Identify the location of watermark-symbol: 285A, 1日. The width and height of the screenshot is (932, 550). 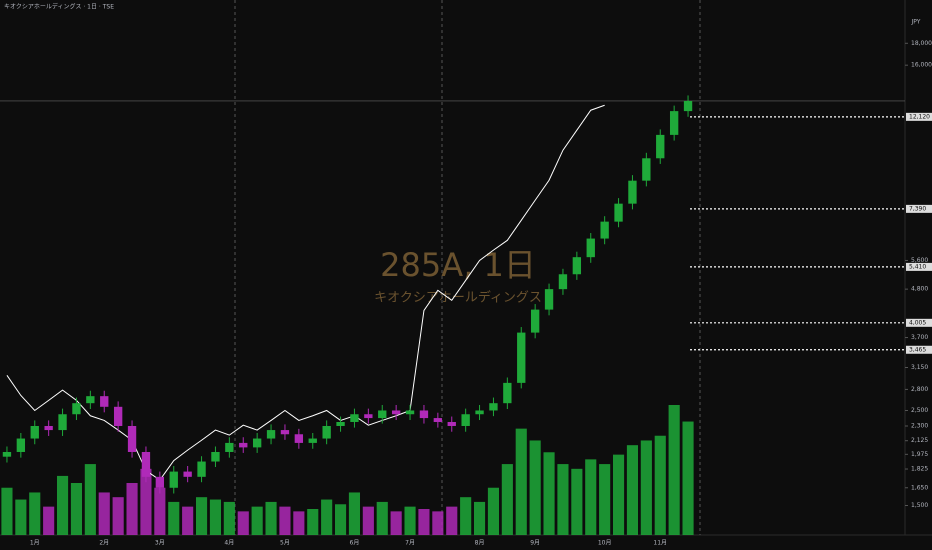
(458, 265).